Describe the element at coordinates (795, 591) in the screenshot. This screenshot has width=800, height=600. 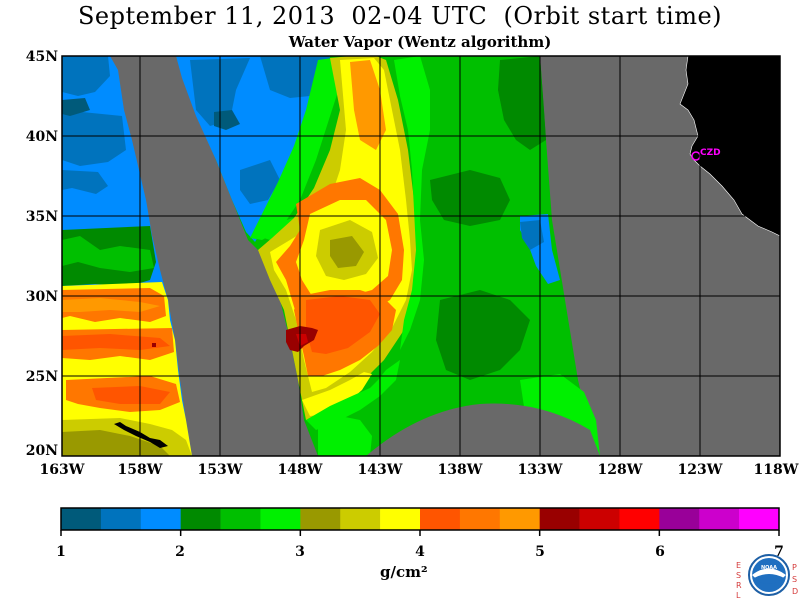
I see `logo-letter-d: D` at that location.